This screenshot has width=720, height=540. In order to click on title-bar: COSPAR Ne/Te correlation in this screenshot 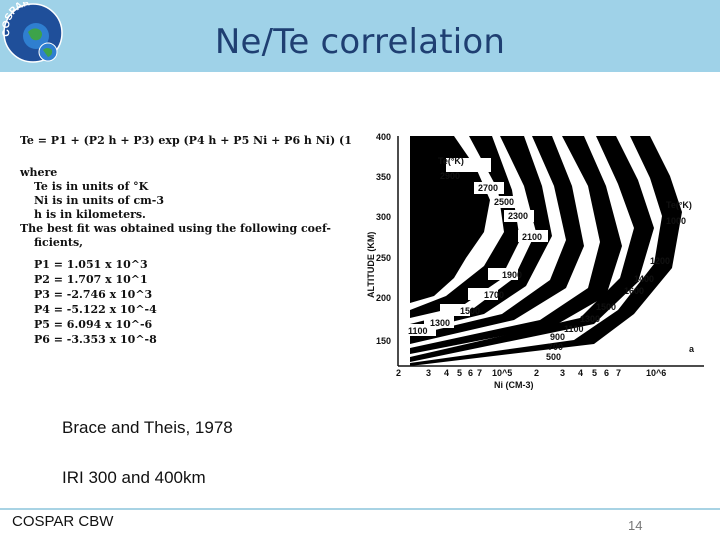, I will do `click(360, 36)`.